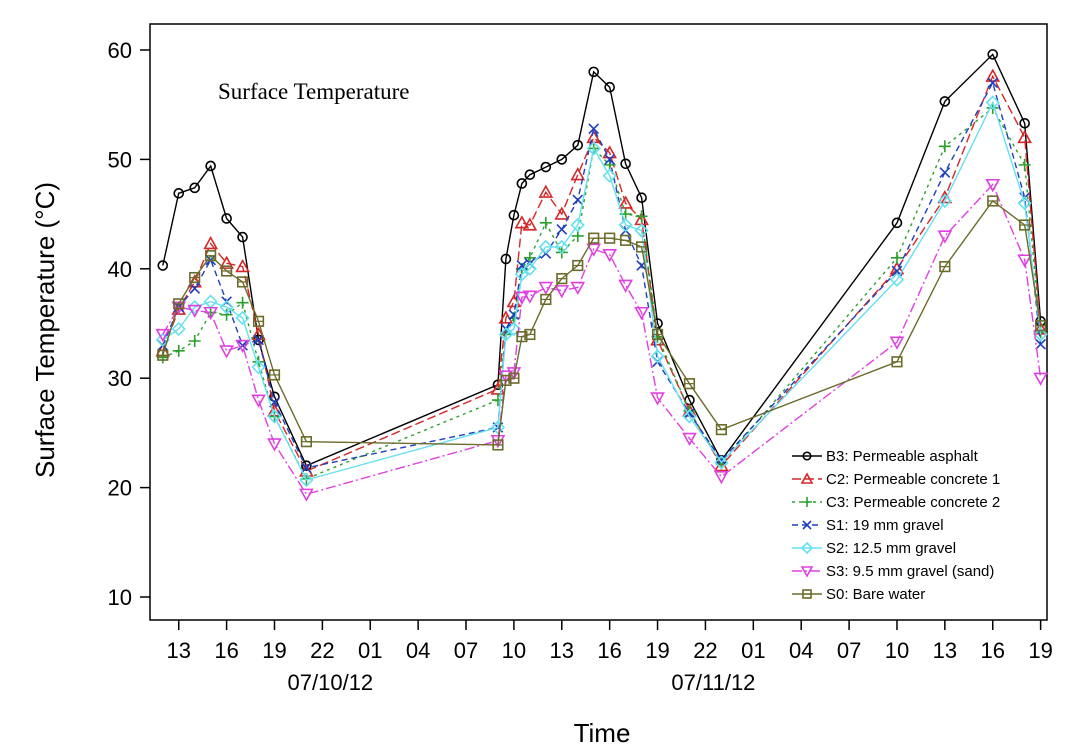 Image resolution: width=1081 pixels, height=754 pixels. I want to click on y-tick-label: 10, so click(120, 597).